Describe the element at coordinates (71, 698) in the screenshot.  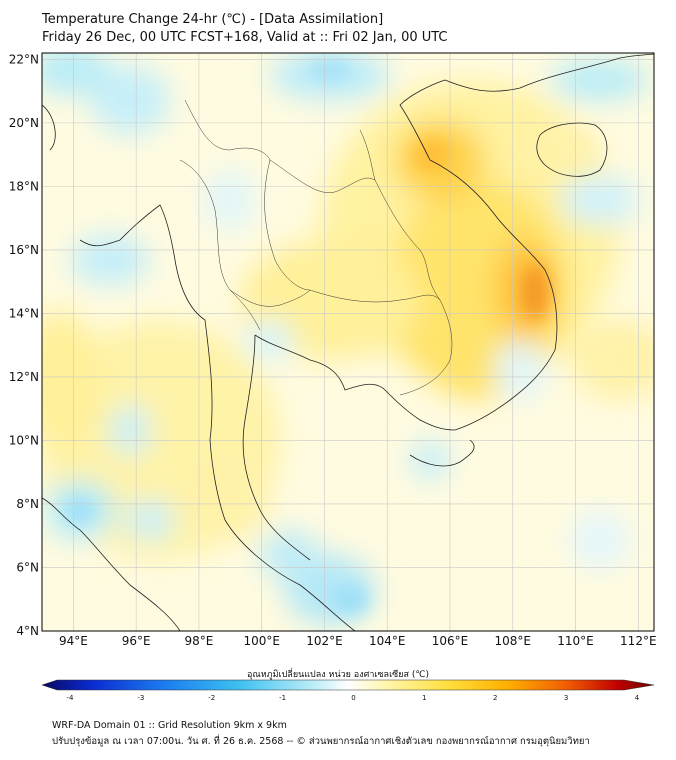
I see `colorbar-tick-label: -4` at that location.